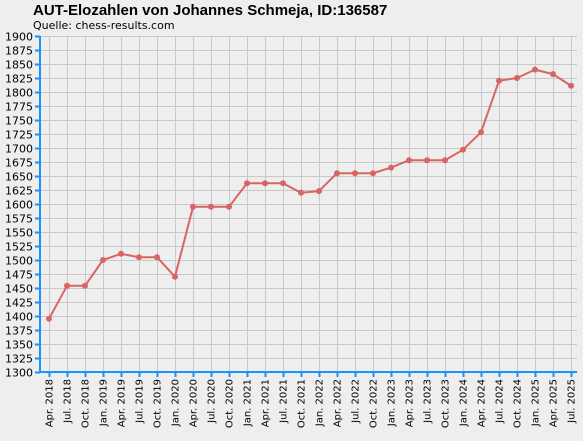 This screenshot has width=583, height=441. Describe the element at coordinates (19, 191) in the screenshot. I see `y-tick-label: 1625` at that location.